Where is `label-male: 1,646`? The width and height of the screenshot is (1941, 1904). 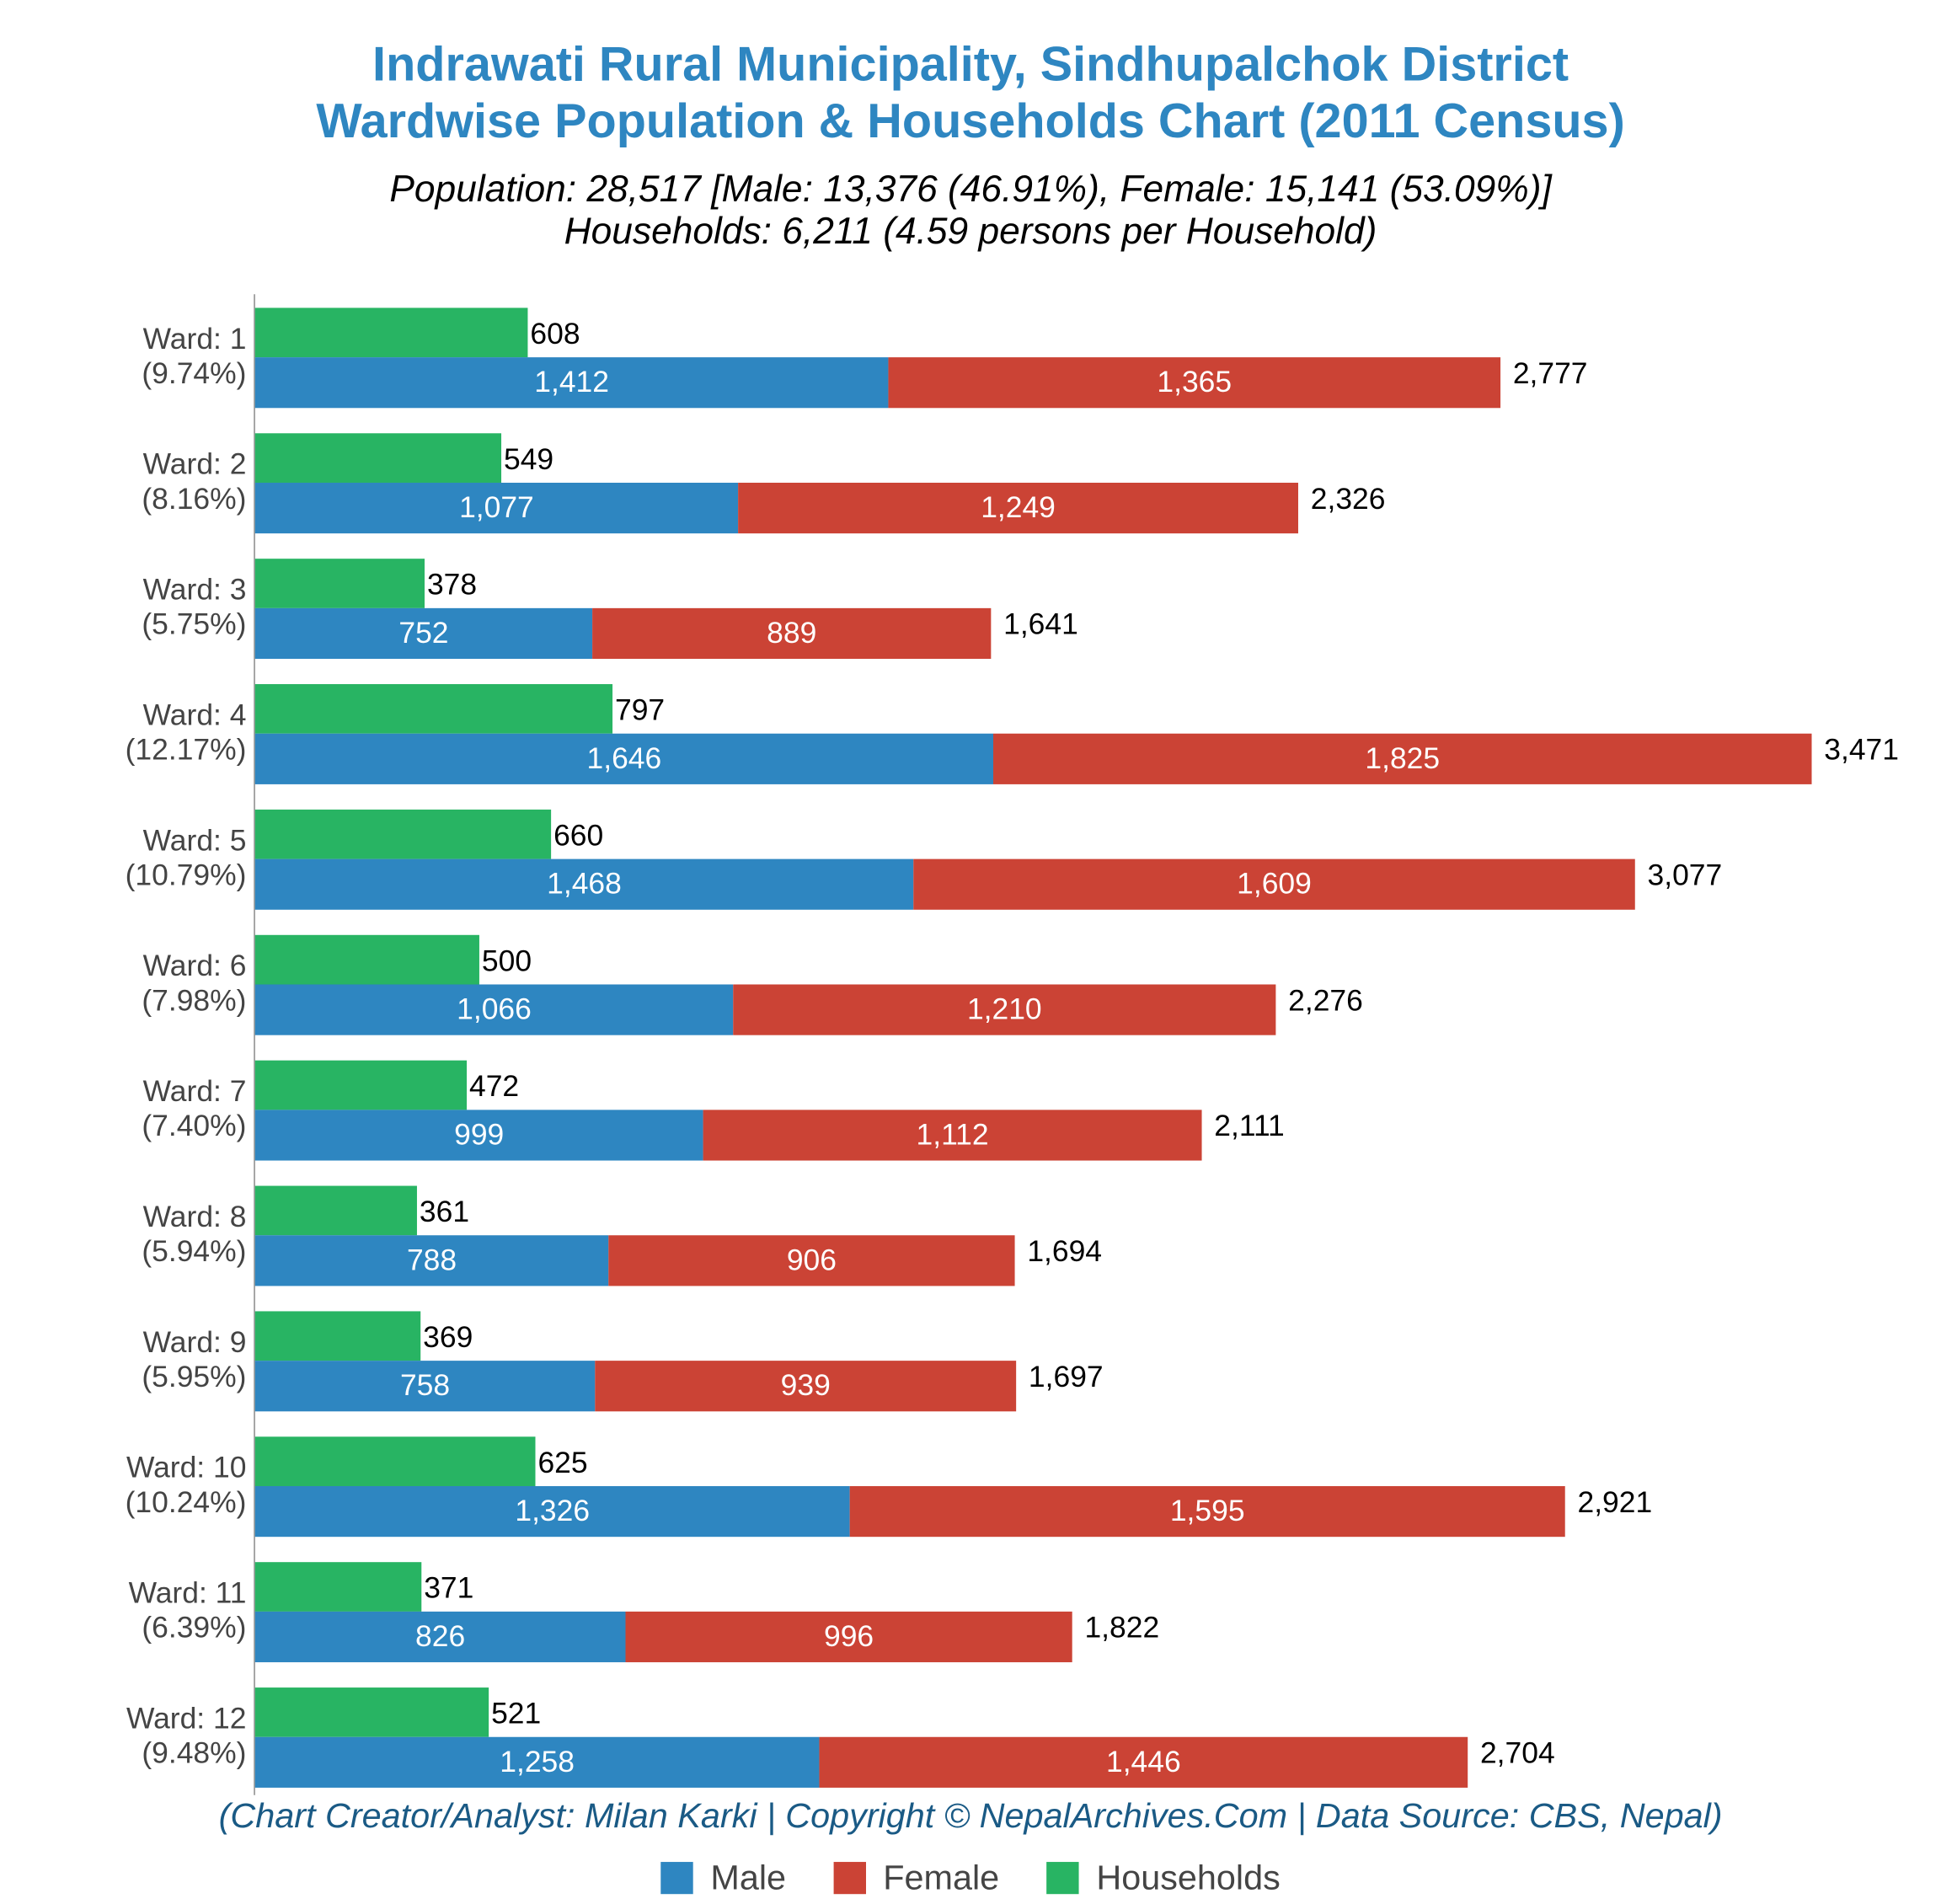 label-male: 1,646 is located at coordinates (624, 758).